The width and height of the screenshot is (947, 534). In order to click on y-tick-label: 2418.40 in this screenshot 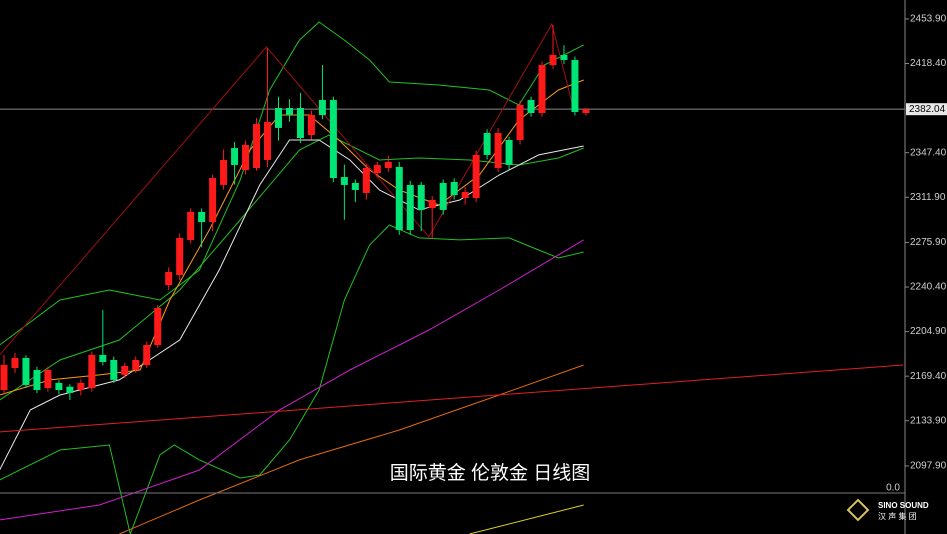, I will do `click(928, 63)`.